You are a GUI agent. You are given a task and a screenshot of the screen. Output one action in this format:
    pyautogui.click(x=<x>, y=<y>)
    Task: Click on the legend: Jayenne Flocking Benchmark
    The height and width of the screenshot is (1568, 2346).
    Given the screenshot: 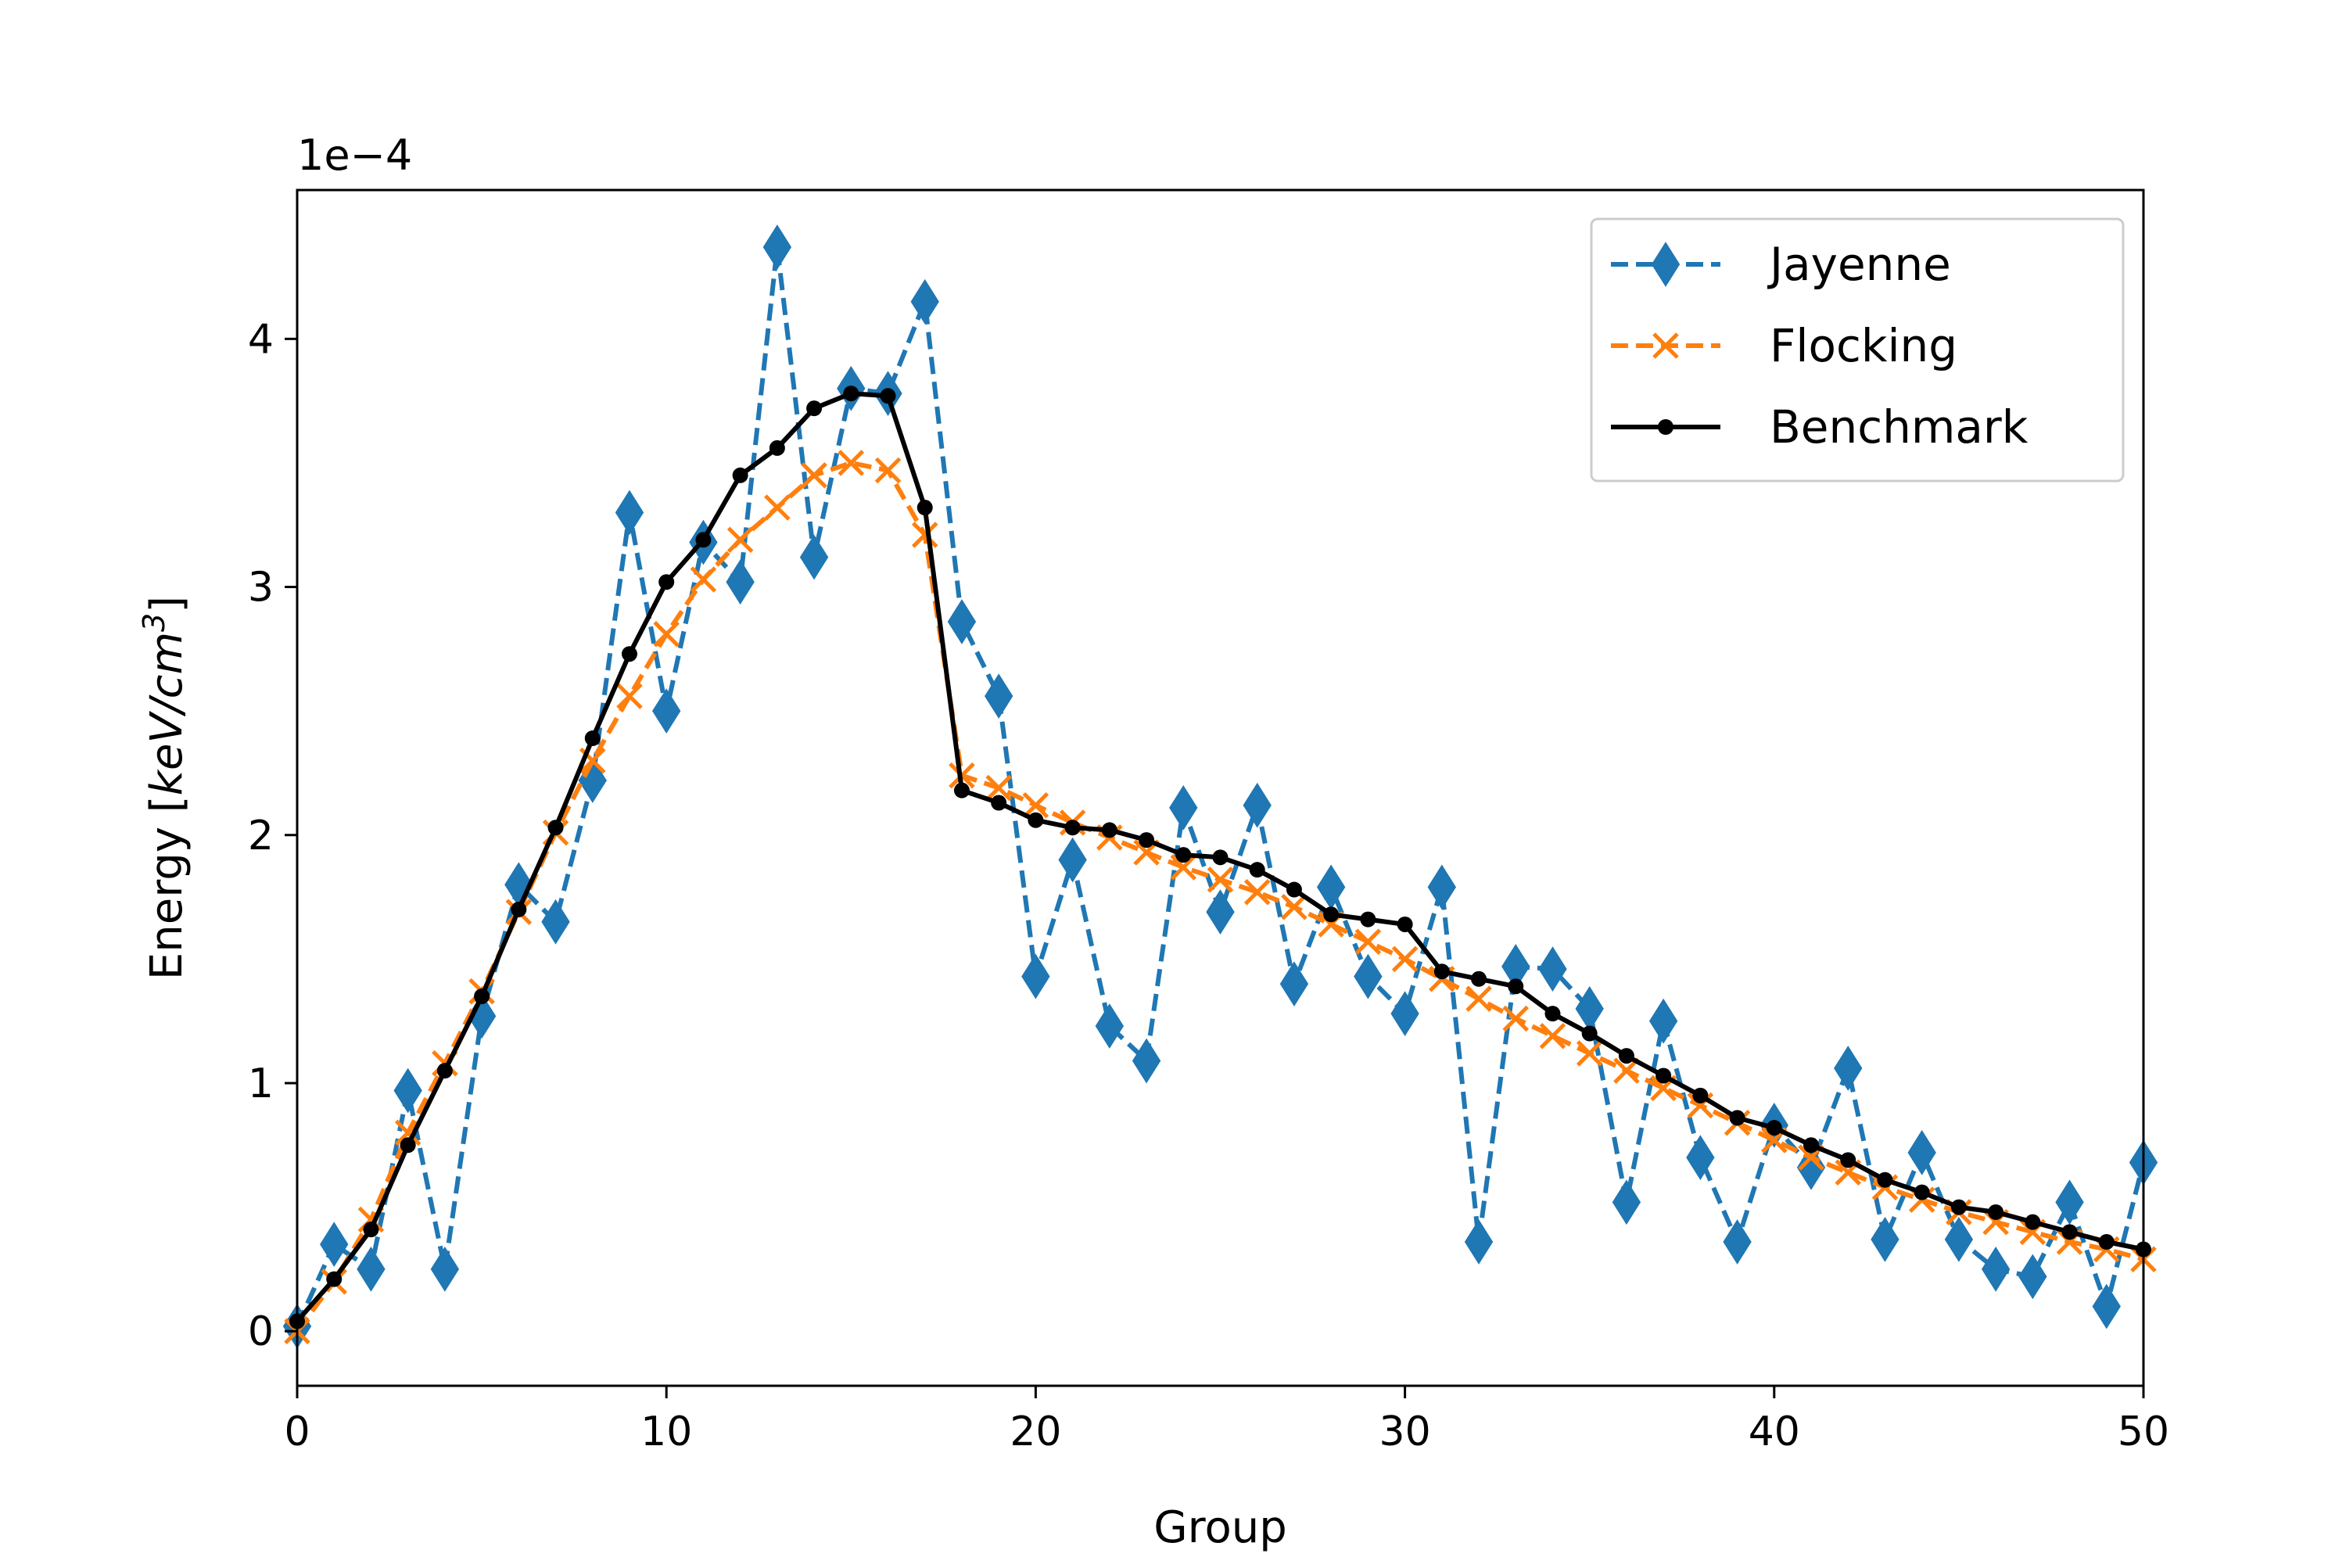 What is the action you would take?
    pyautogui.click(x=1857, y=350)
    